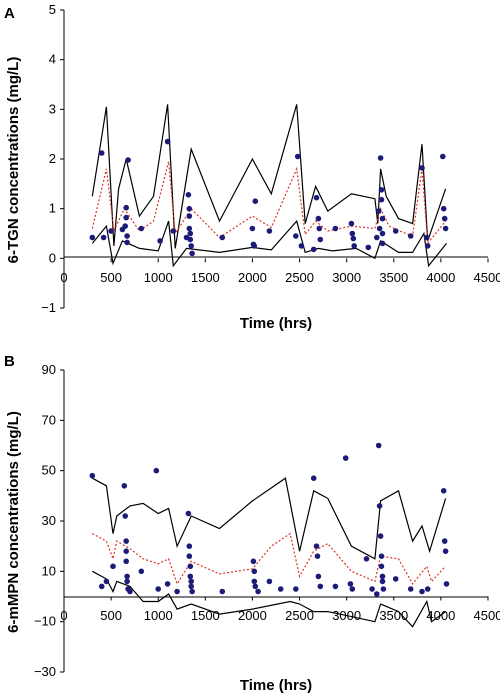 The height and width of the screenshot is (698, 500). What do you see at coordinates (440, 277) in the screenshot?
I see `panel-a-x-tick-label: 4000` at bounding box center [440, 277].